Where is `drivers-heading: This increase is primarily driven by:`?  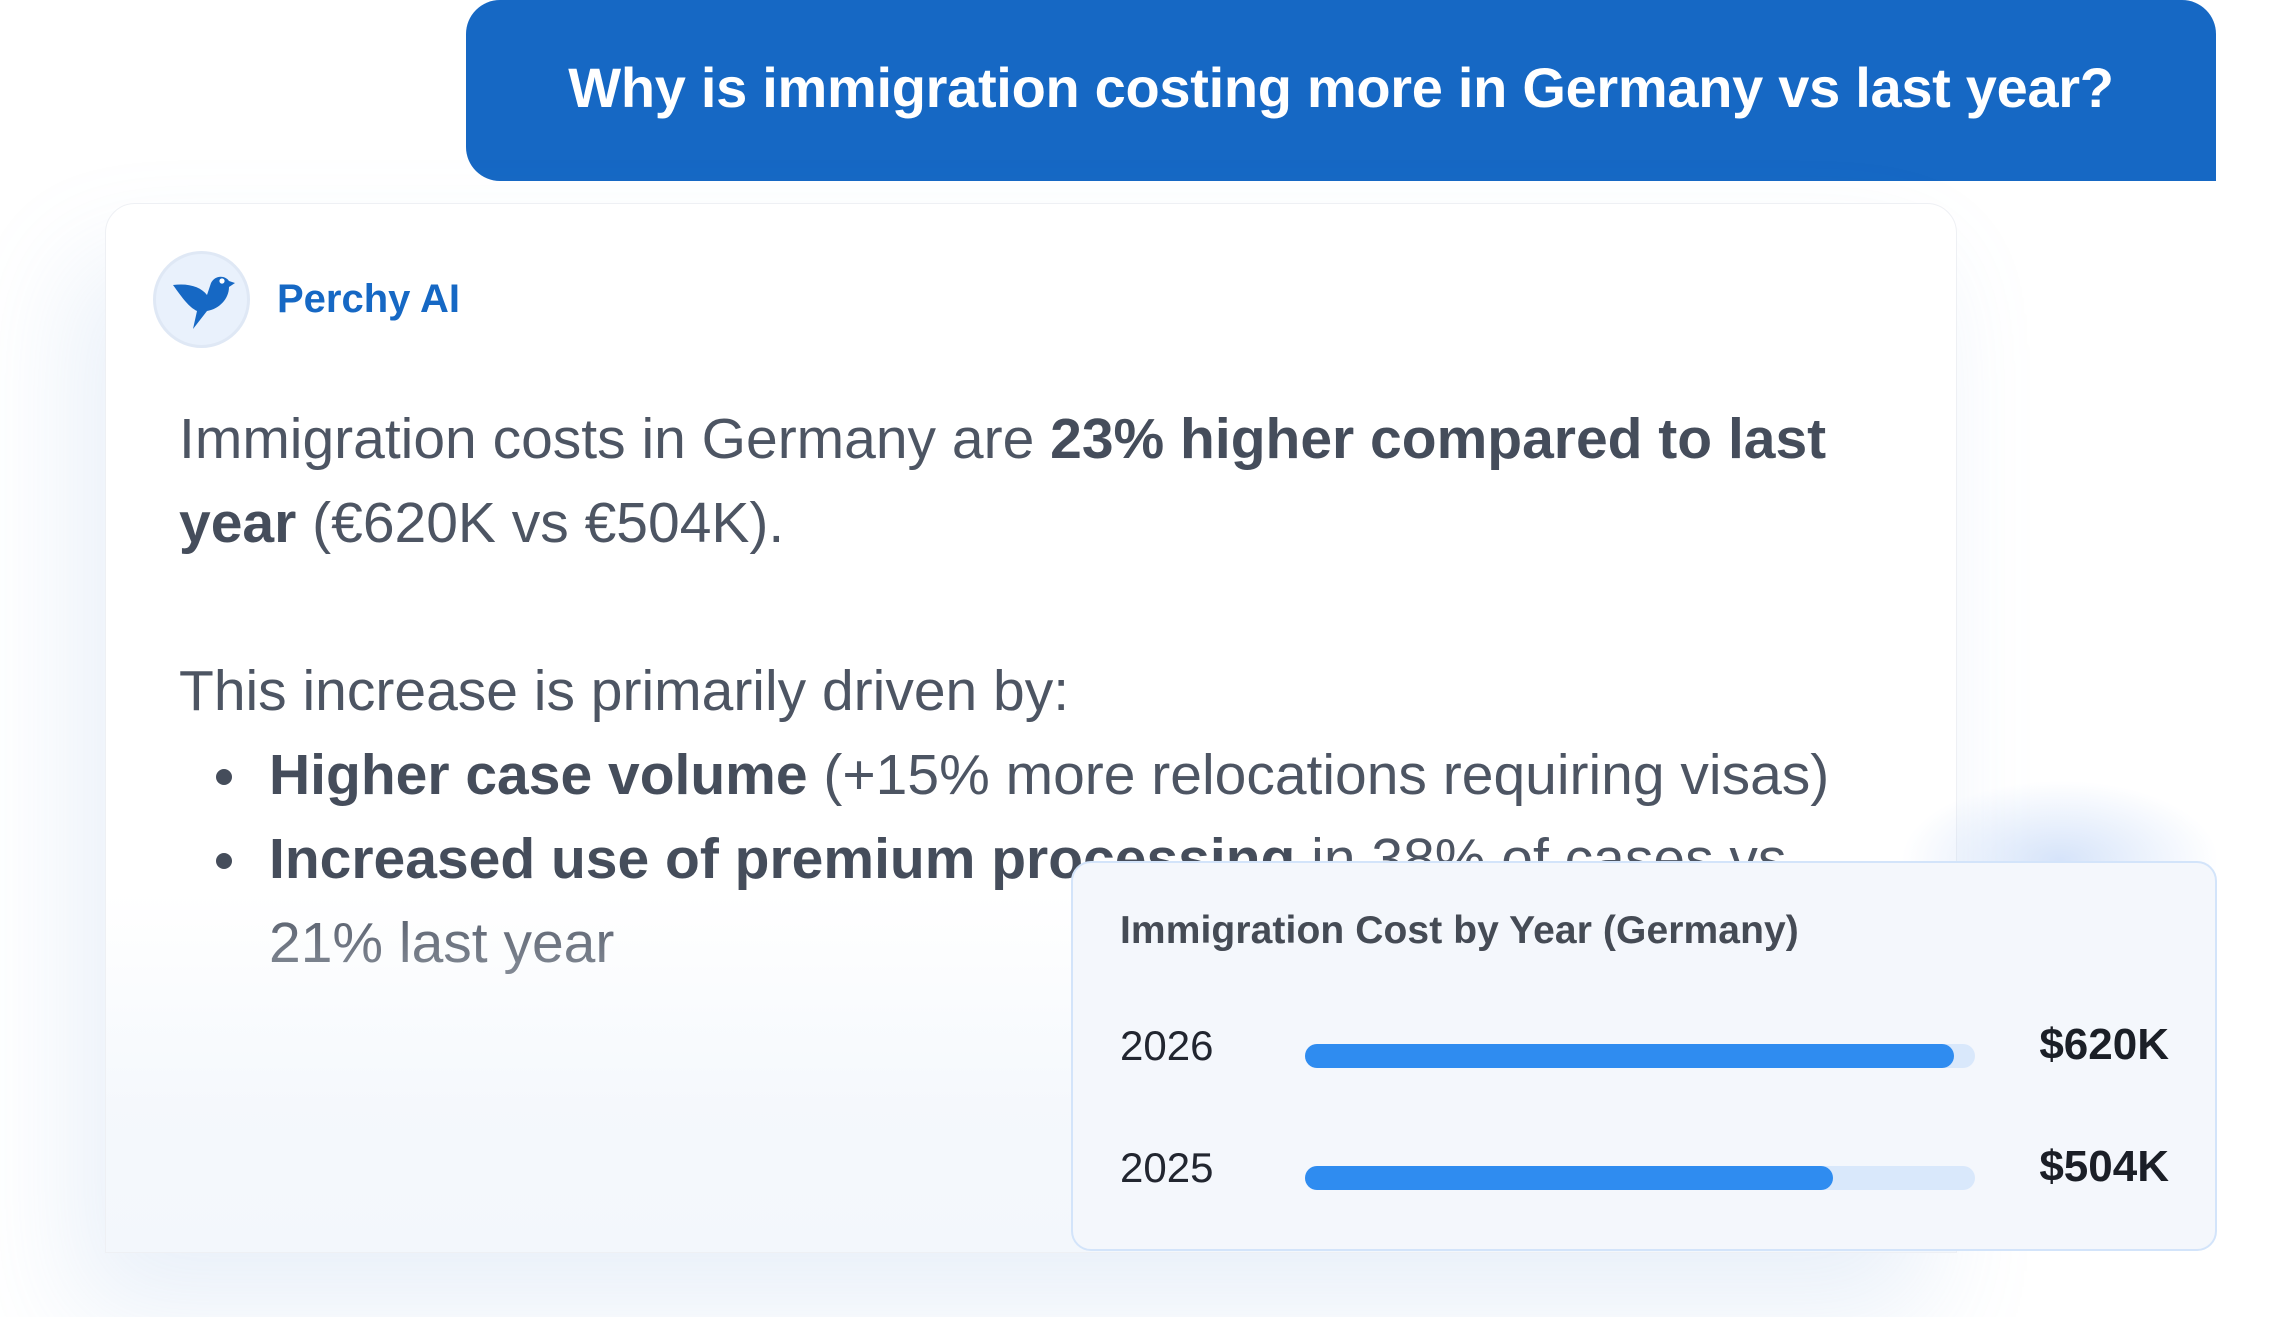 drivers-heading: This increase is primarily driven by: is located at coordinates (624, 691).